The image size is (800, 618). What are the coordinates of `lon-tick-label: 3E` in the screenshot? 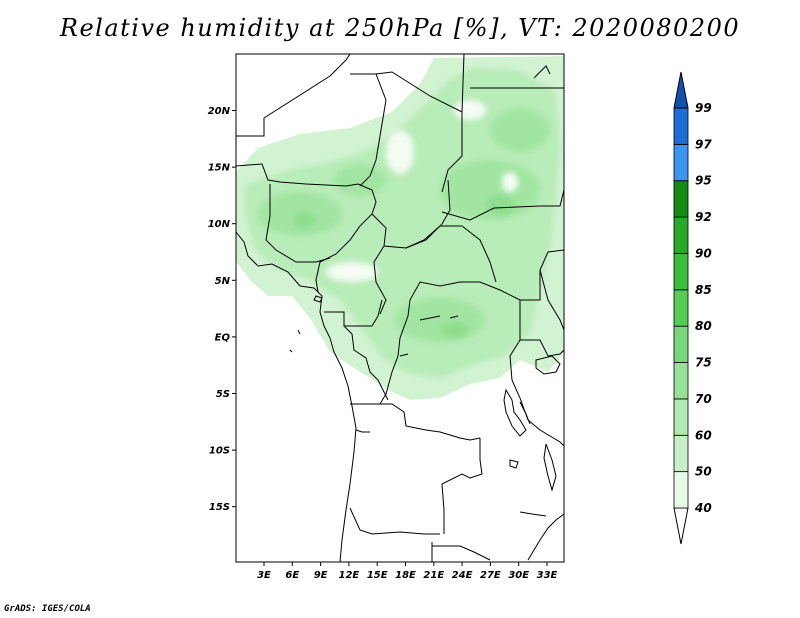 It's located at (264, 575).